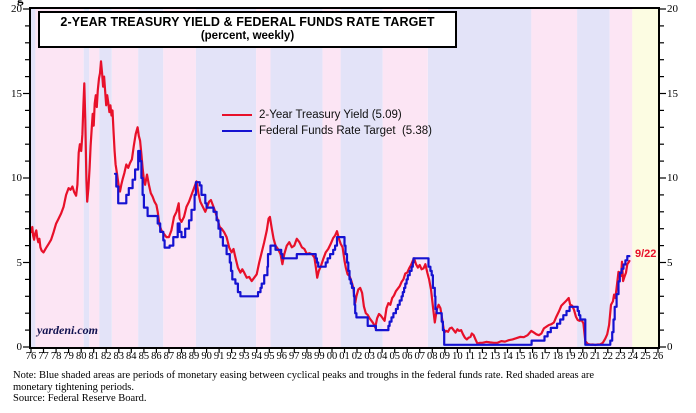 The image size is (696, 413). What do you see at coordinates (244, 356) in the screenshot?
I see `x-tick-label: 93` at bounding box center [244, 356].